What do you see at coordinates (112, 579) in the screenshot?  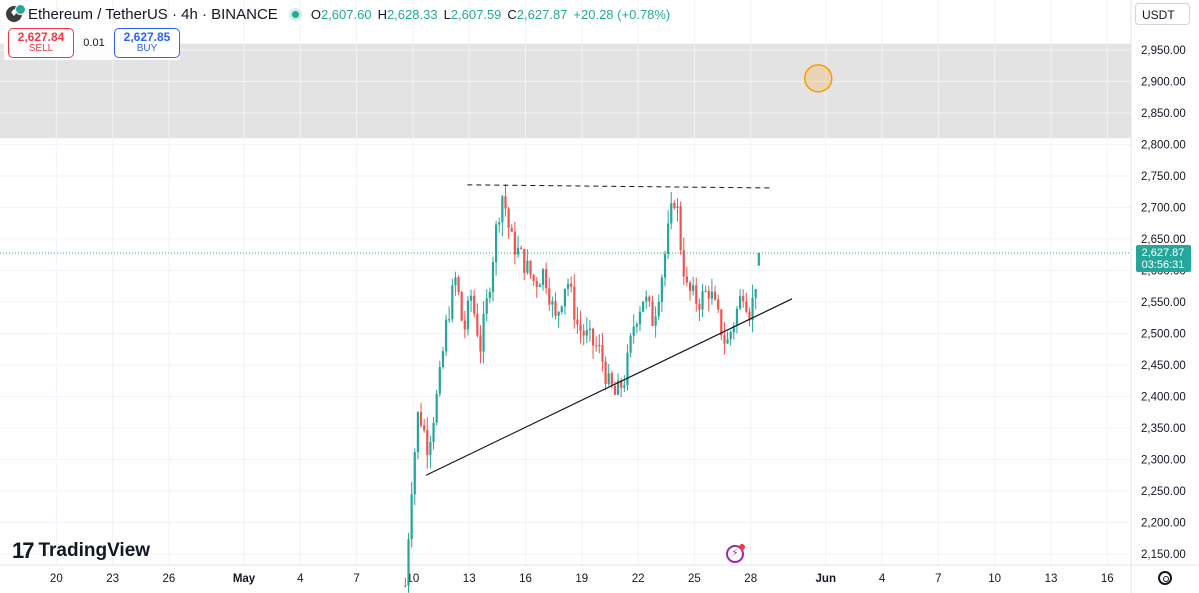 I see `time-tick-label: 23` at bounding box center [112, 579].